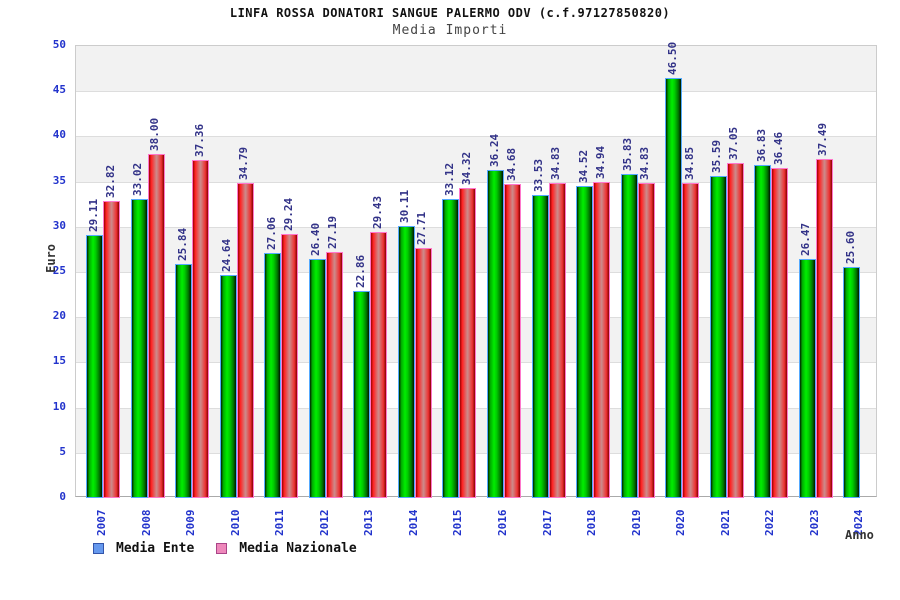 The image size is (900, 600). What do you see at coordinates (155, 548) in the screenshot?
I see `legend-label-media-ente: Media Ente` at bounding box center [155, 548].